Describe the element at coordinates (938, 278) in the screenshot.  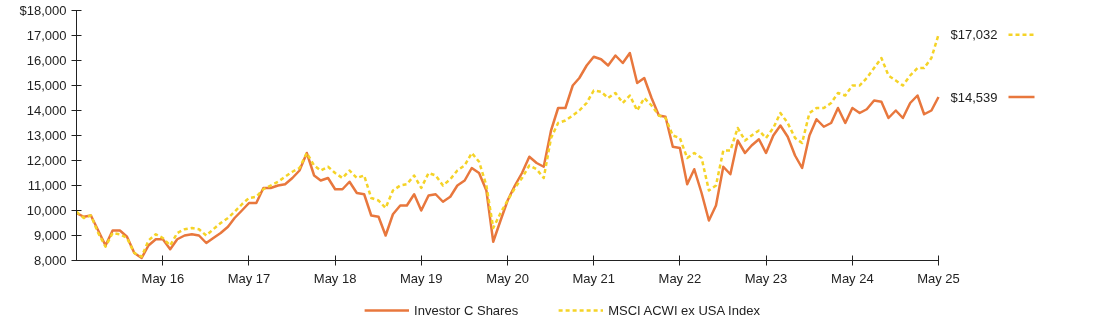
I see `x-tick-label: May 25` at that location.